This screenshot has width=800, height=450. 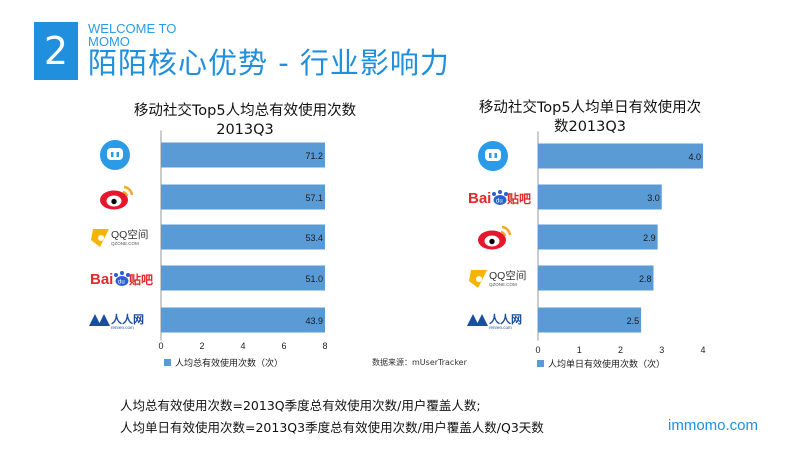 I want to click on x-tick-label: 8, so click(x=324, y=346).